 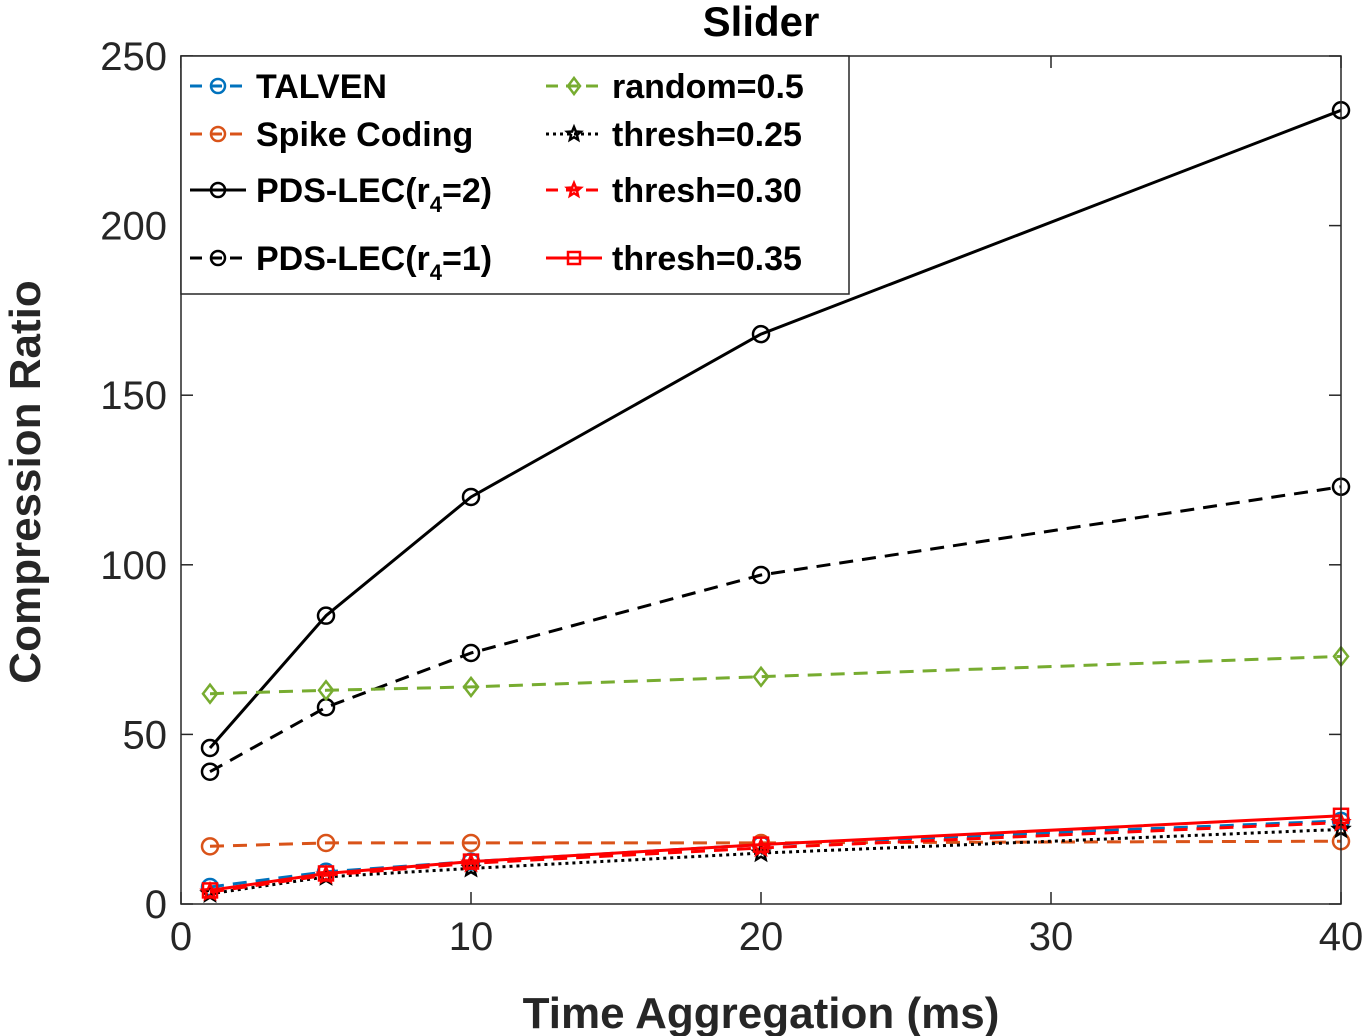 What do you see at coordinates (321, 87) in the screenshot?
I see `legend-label: TALVEN` at bounding box center [321, 87].